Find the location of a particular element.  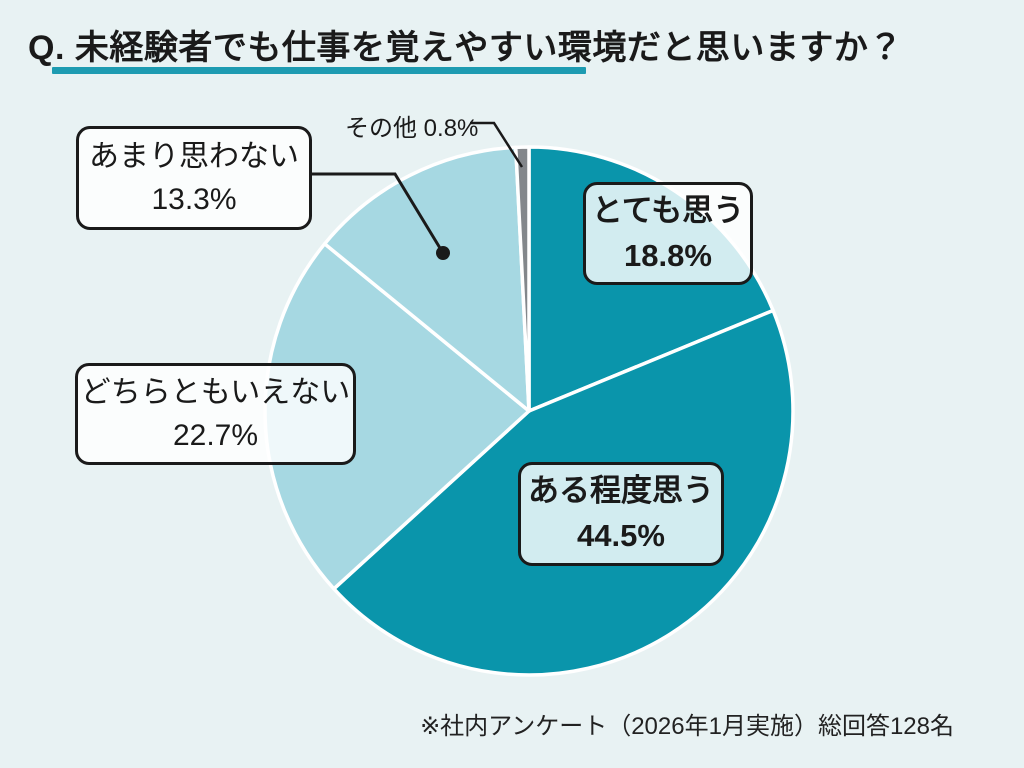

callout-dochiratomo-ienai: どちらともいえない 22.7% is located at coordinates (215, 414).